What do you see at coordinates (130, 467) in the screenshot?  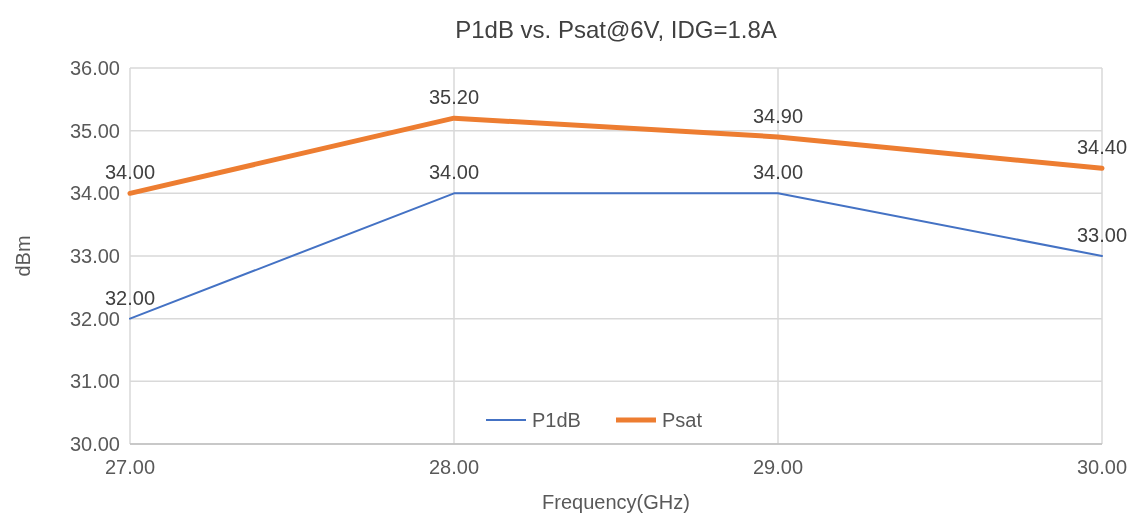 I see `x-tick-label: 27.00` at bounding box center [130, 467].